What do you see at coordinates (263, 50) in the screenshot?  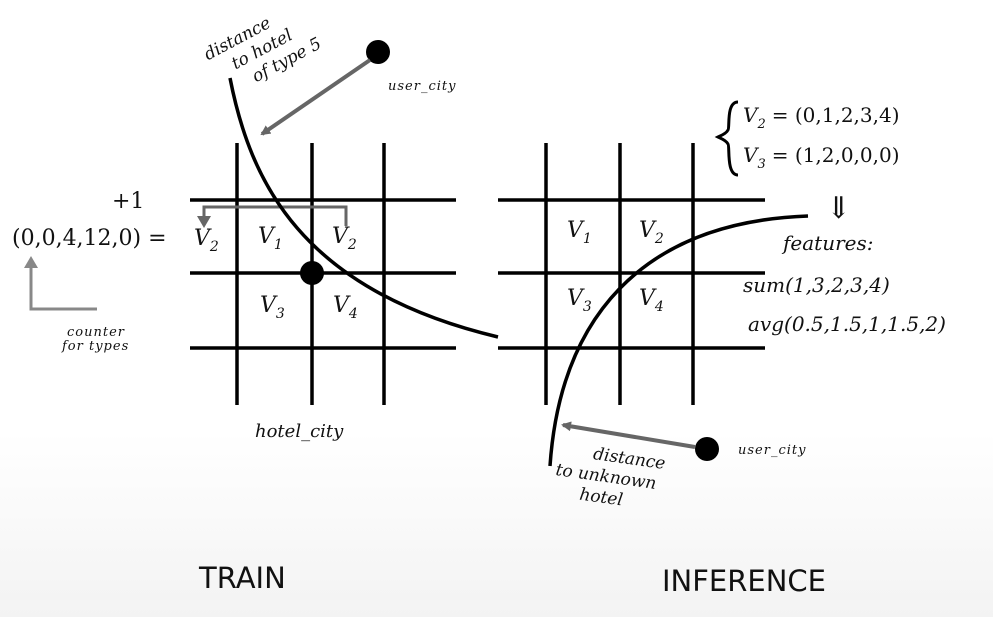 I see `train-curve-label: distance to hotel of type 5` at bounding box center [263, 50].